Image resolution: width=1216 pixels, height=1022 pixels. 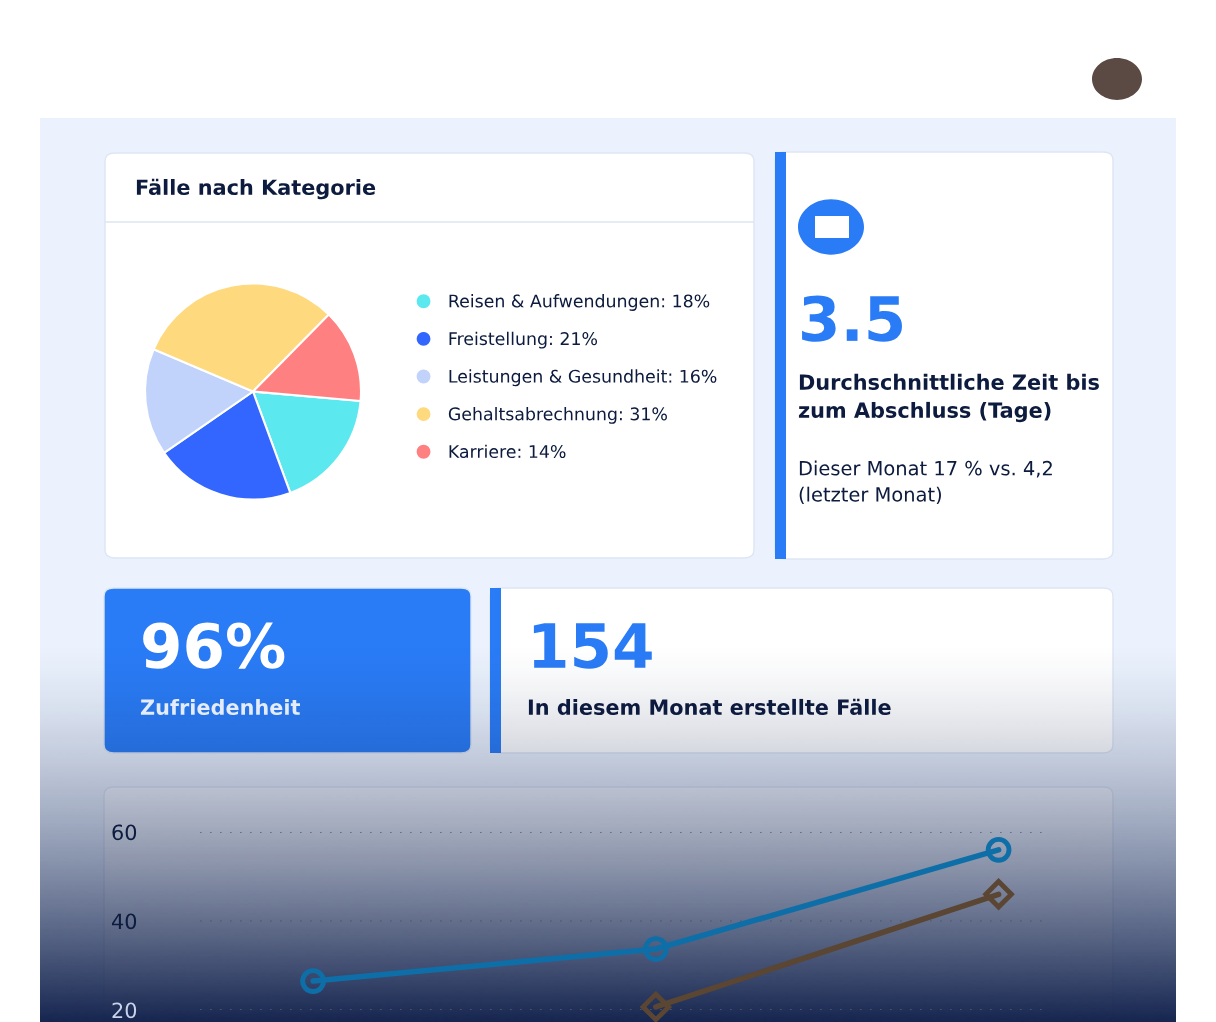 I want to click on y-tick-label: 60, so click(x=124, y=832).